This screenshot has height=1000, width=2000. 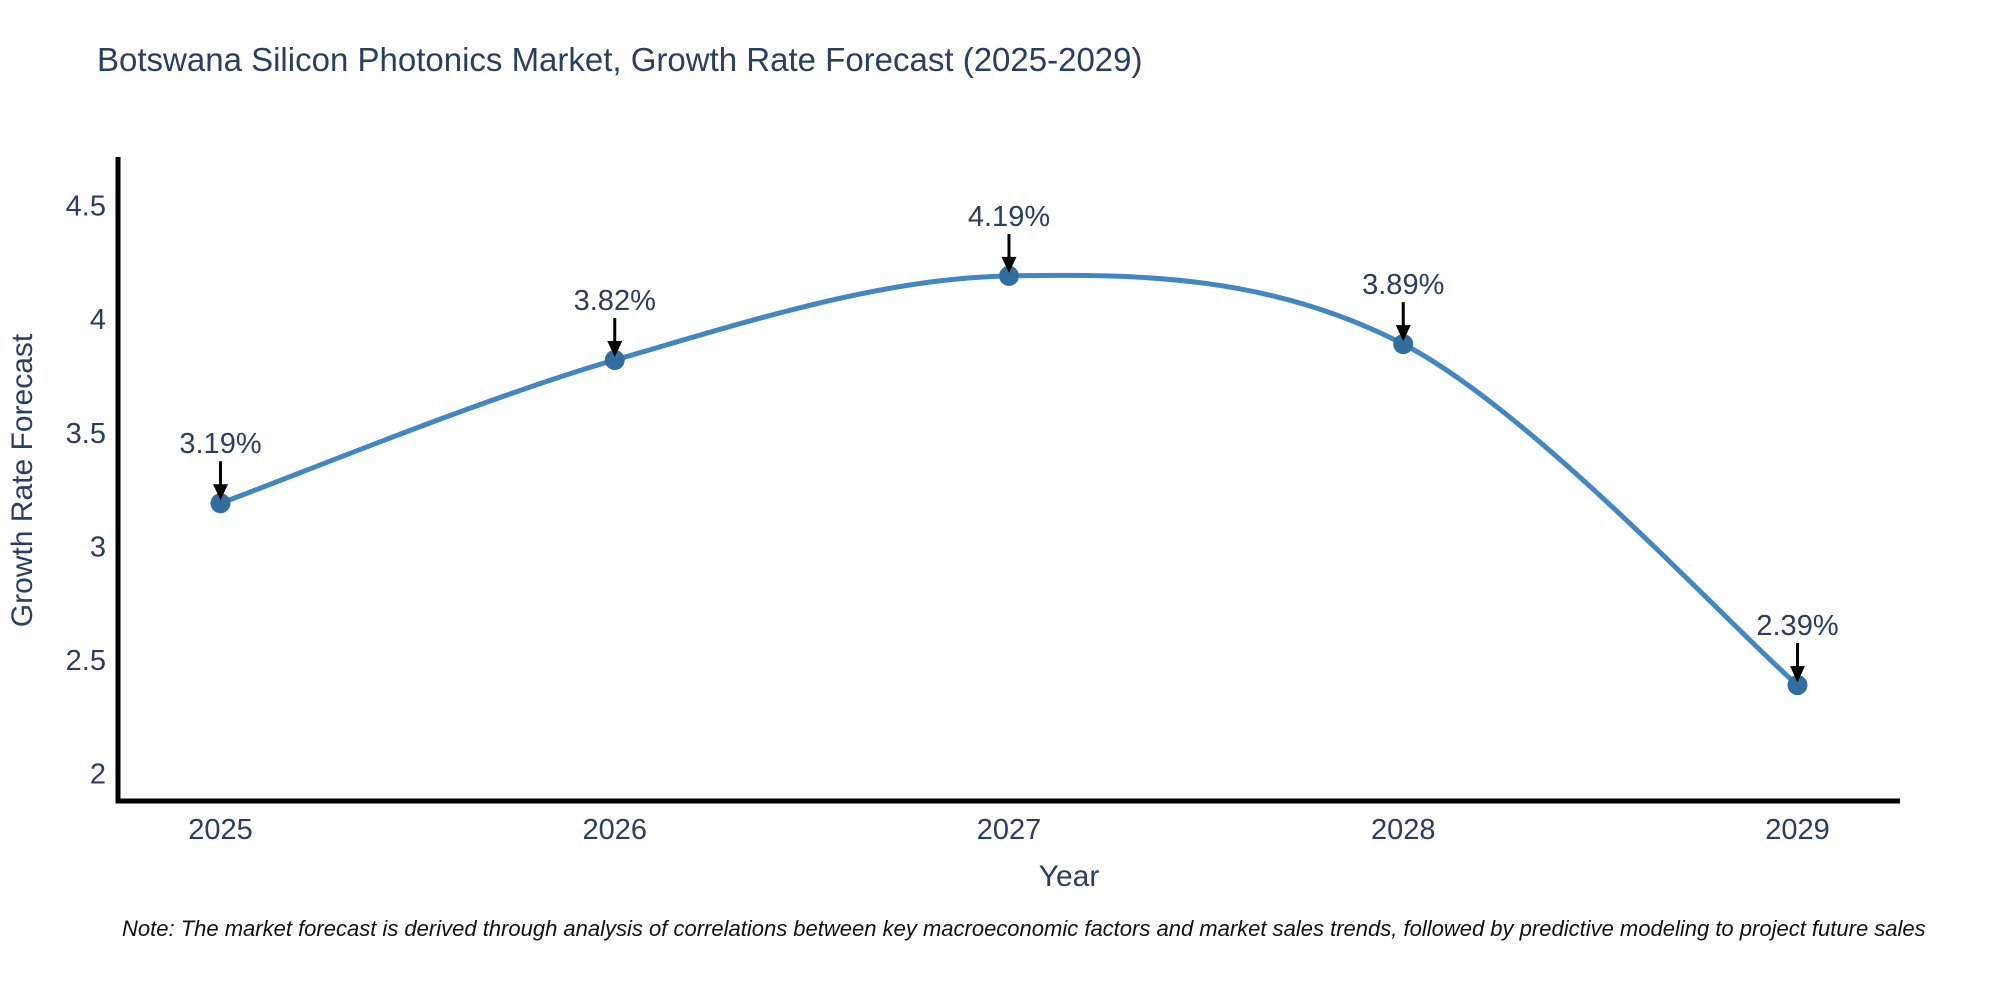 What do you see at coordinates (86, 434) in the screenshot?
I see `y-tick-label: 3.5` at bounding box center [86, 434].